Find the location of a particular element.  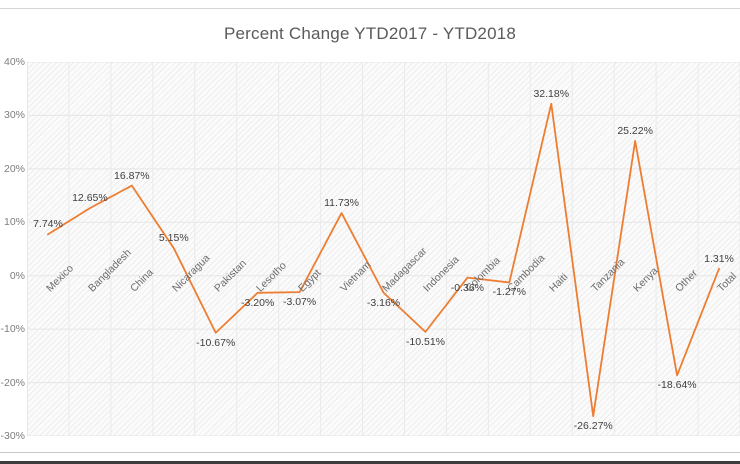

data-label-total: 1.31% is located at coordinates (719, 258).